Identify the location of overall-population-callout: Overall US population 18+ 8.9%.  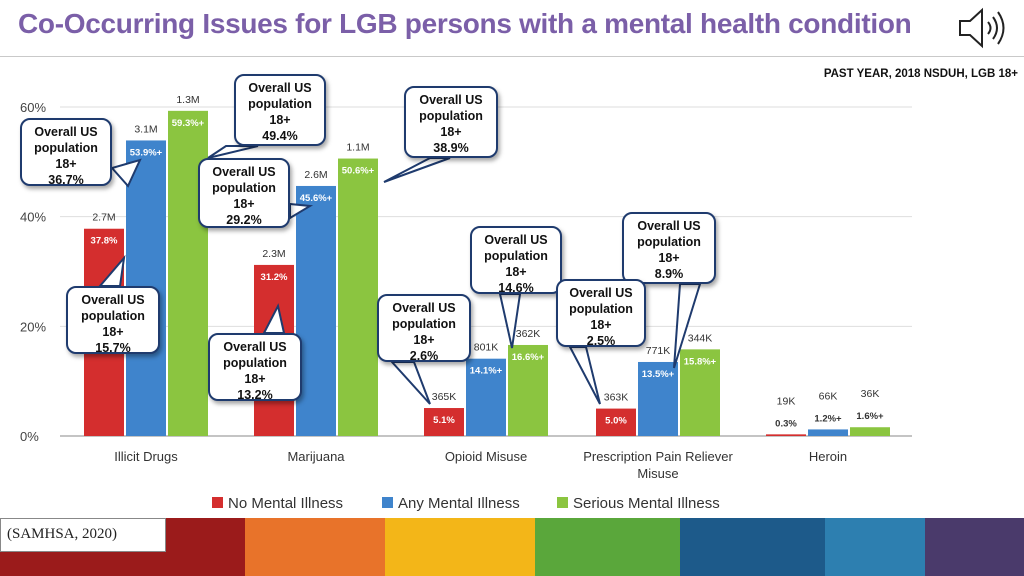
(669, 248).